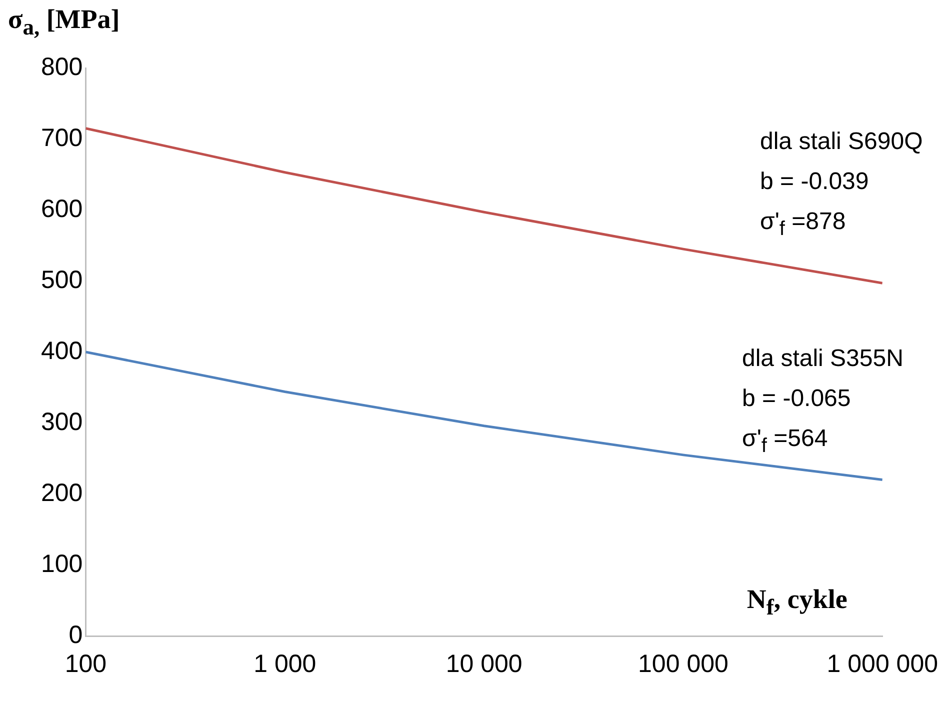 This screenshot has width=952, height=702. I want to click on y-tick-label: 200, so click(61, 492).